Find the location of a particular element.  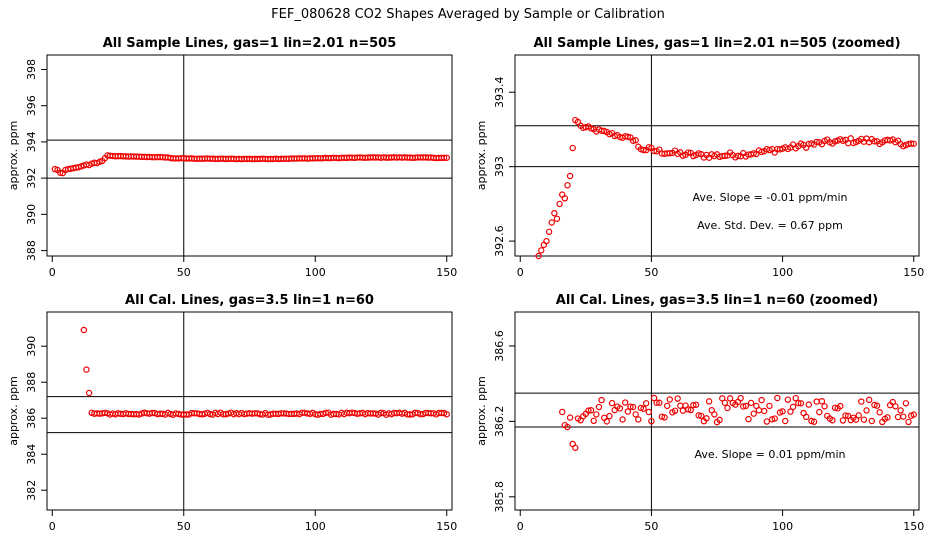

y-tick-label: 394 is located at coordinates (31, 141).